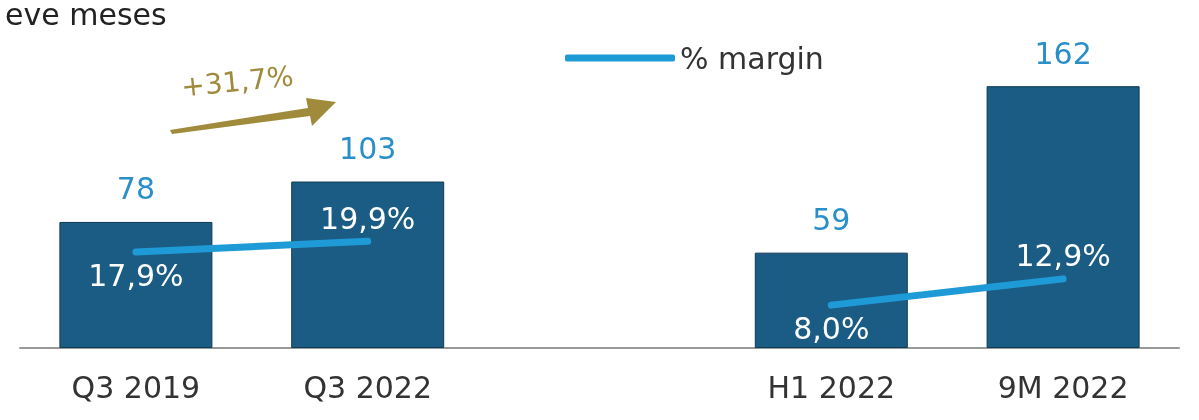 Image resolution: width=1199 pixels, height=420 pixels. What do you see at coordinates (752, 58) in the screenshot?
I see `legend-label: % margin` at bounding box center [752, 58].